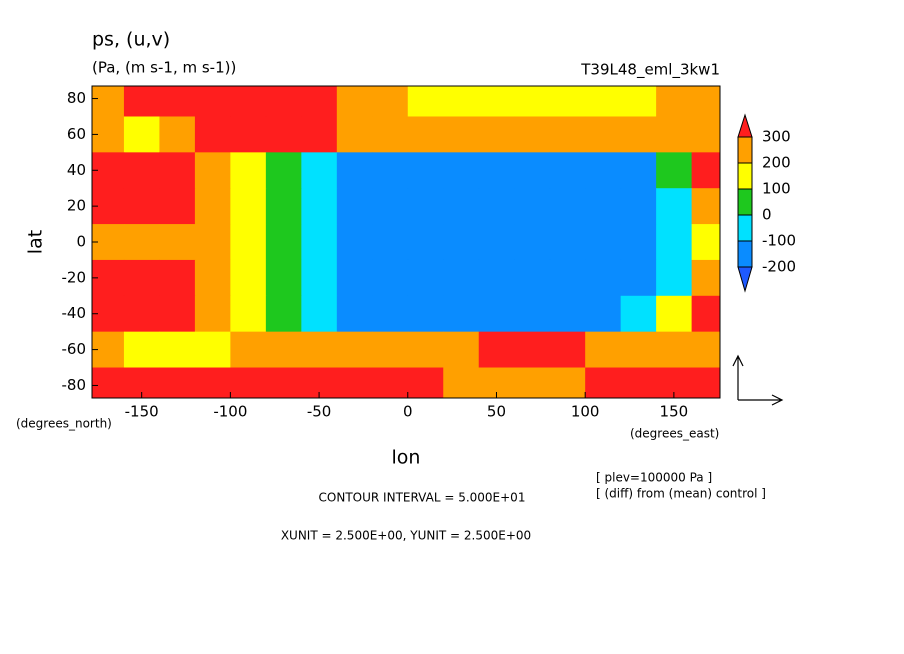 The width and height of the screenshot is (904, 654). What do you see at coordinates (230, 412) in the screenshot?
I see `x-tick-label: -100` at bounding box center [230, 412].